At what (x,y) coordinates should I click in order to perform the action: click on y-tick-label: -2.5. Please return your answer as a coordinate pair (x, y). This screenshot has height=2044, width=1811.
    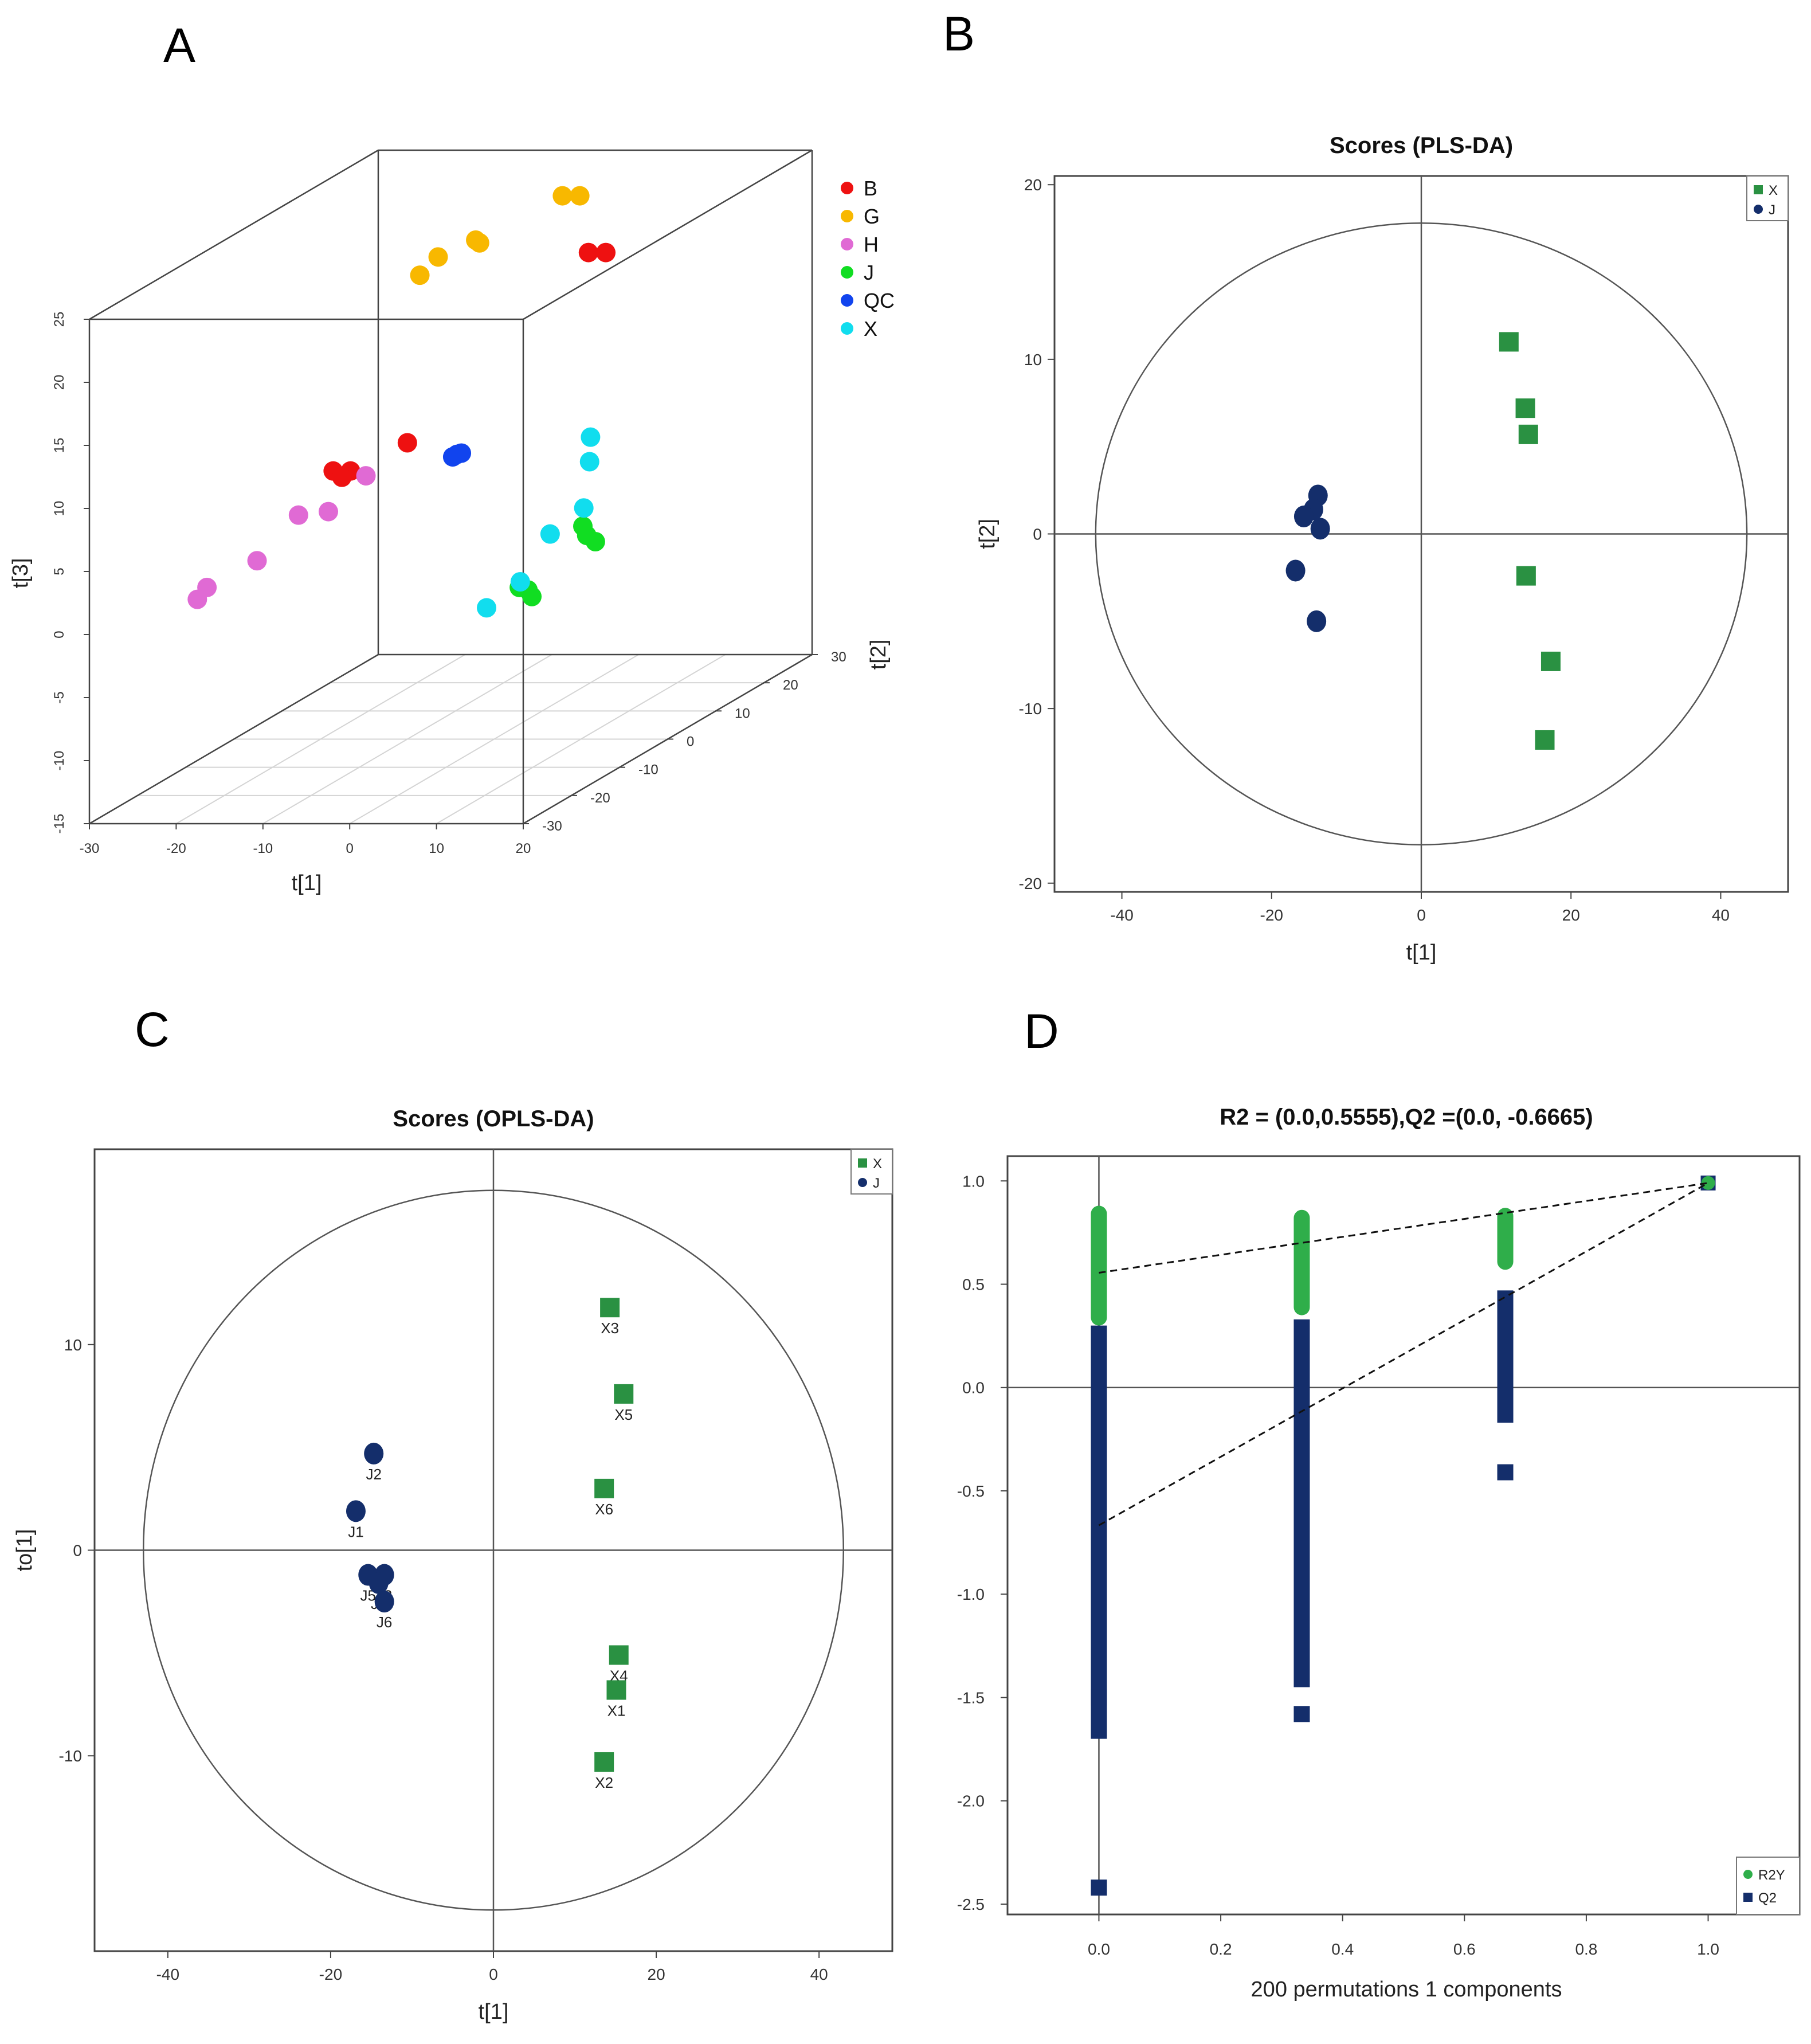
    Looking at the image, I should click on (971, 1904).